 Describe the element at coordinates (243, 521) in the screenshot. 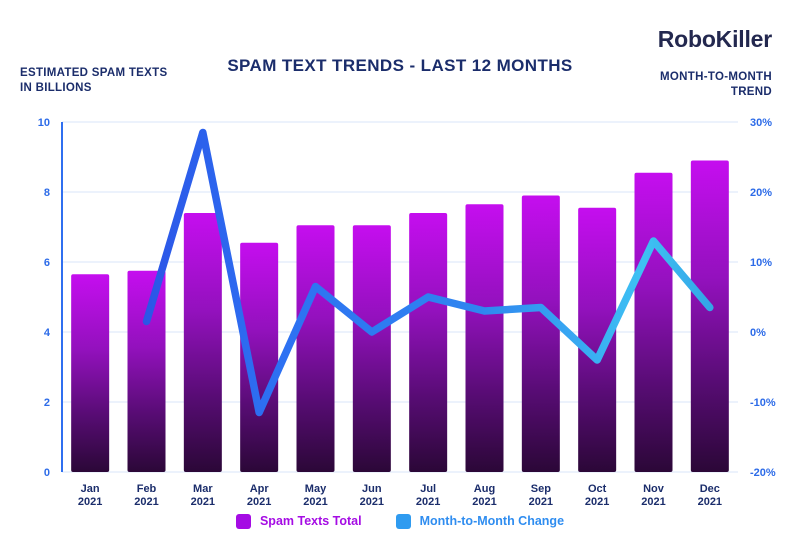

I see `spam-total-swatch` at that location.